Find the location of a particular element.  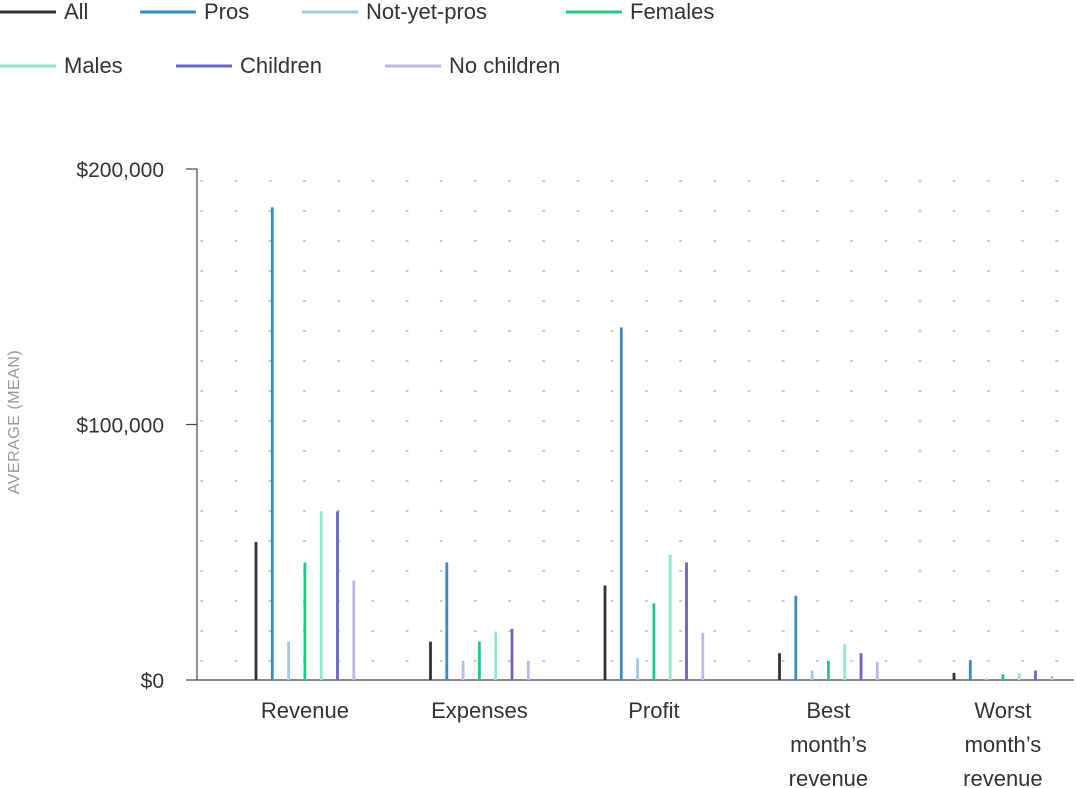

legend-label: Pros is located at coordinates (226, 12).